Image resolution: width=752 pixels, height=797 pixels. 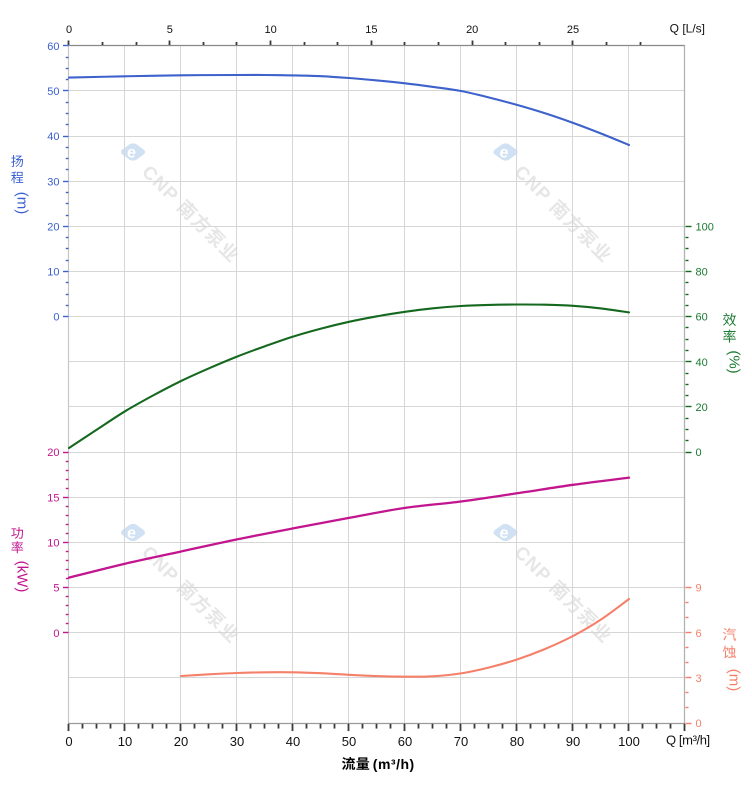 I want to click on svg-text: 6, so click(x=699, y=634).